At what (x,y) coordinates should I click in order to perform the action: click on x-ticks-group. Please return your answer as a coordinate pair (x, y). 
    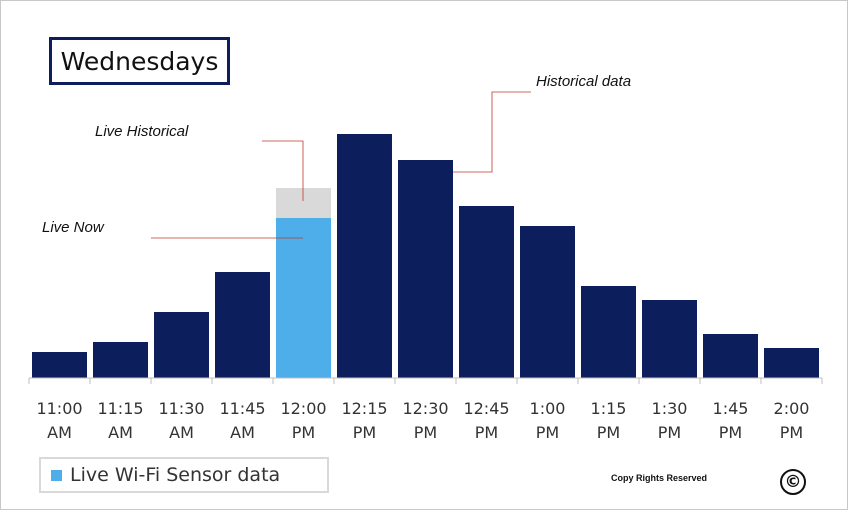
    Looking at the image, I should click on (425, 381).